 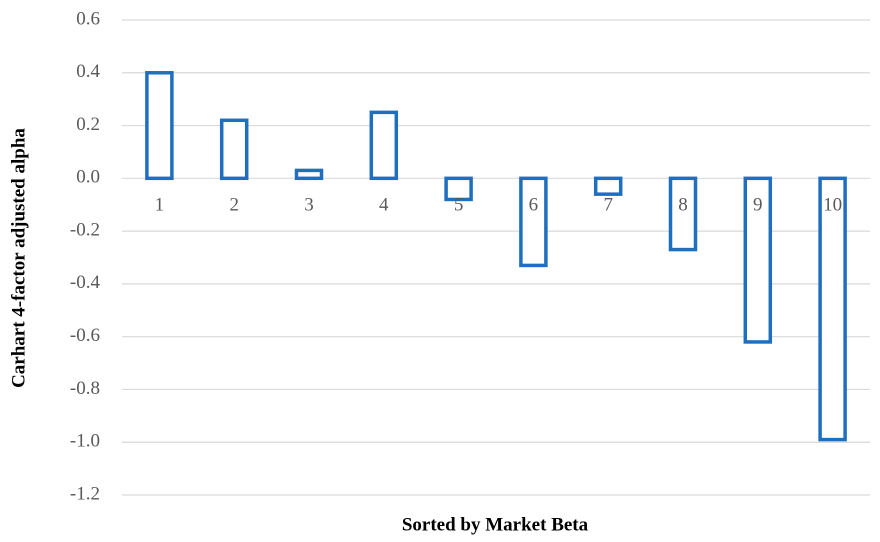 I want to click on y-axis-title: Carhart 4-factor adjusted alpha, so click(x=18, y=258).